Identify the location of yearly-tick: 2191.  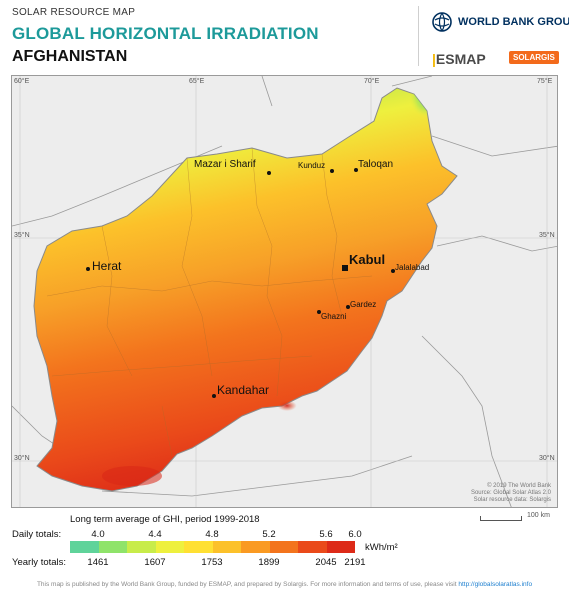
(355, 562).